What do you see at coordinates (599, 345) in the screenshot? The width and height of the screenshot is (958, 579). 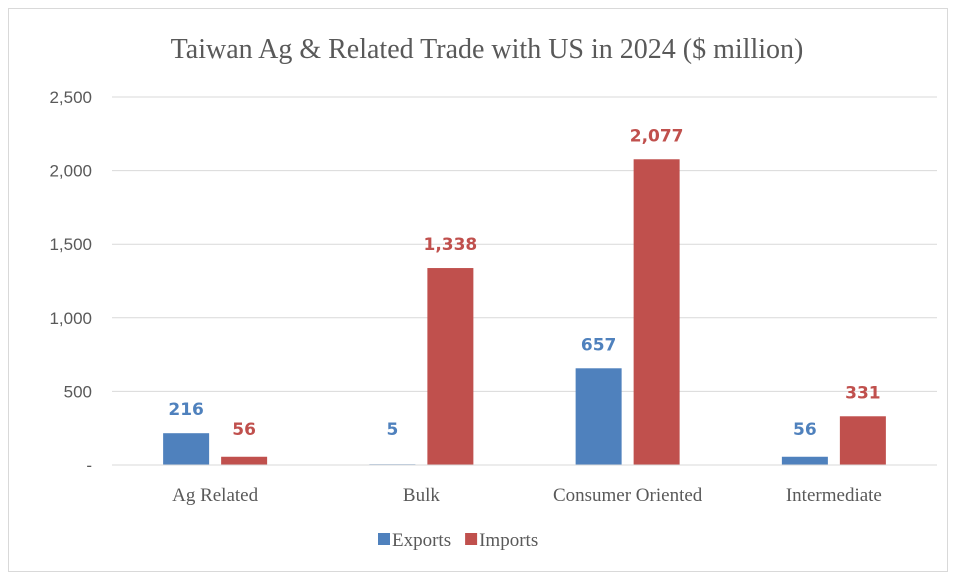 I see `data-label-exports: 657` at bounding box center [599, 345].